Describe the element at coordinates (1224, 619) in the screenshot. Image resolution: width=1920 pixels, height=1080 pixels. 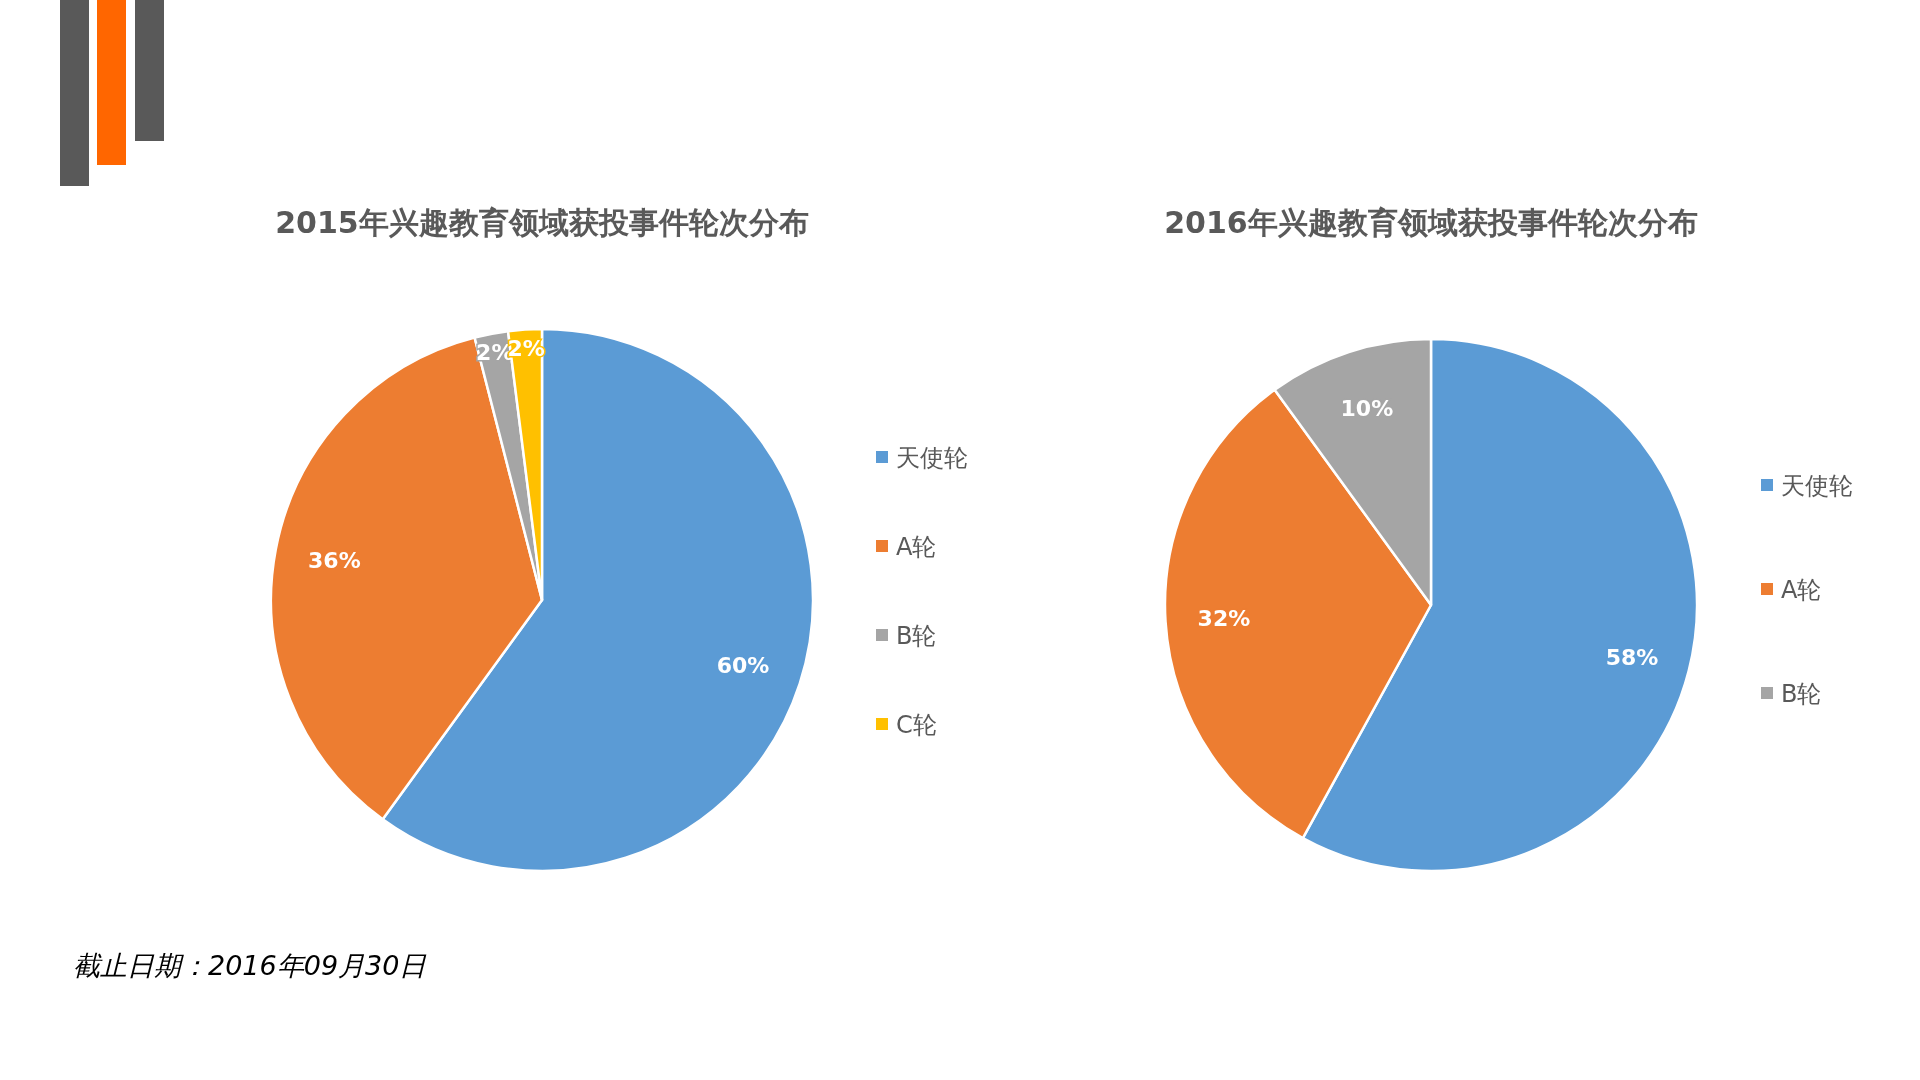
I see `data-label: 32%` at that location.